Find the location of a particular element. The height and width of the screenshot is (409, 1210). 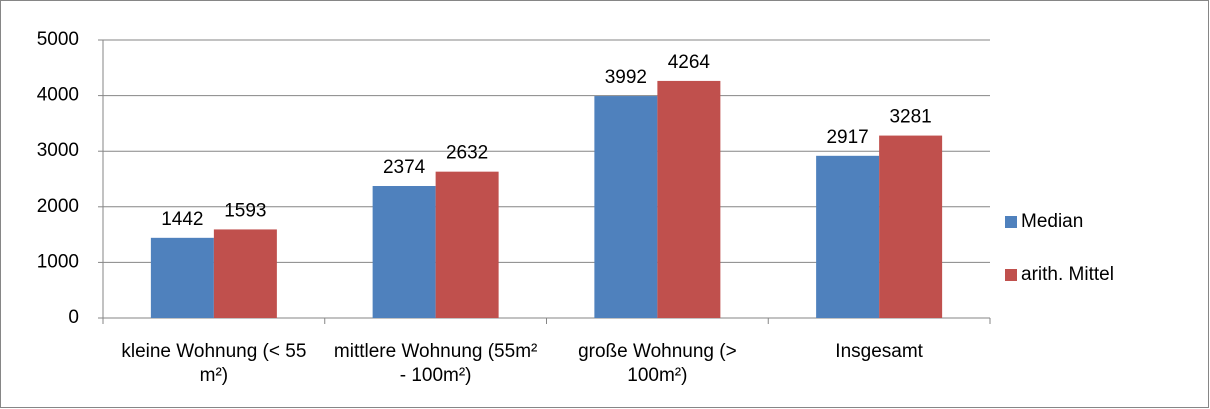

data-label: 2374 is located at coordinates (404, 167).